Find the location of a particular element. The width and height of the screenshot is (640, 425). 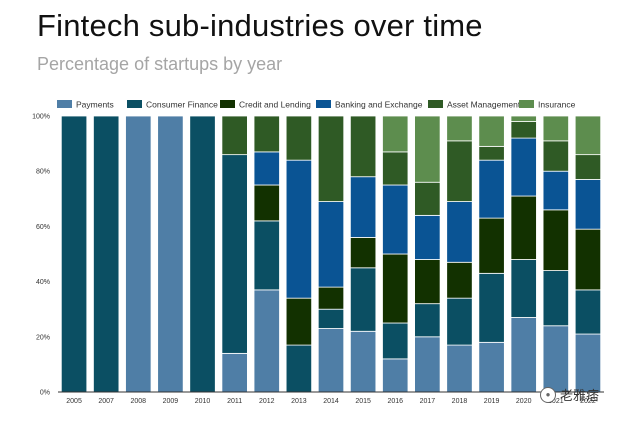

bar-segment-credit-and-lending-2013 is located at coordinates (299, 321).